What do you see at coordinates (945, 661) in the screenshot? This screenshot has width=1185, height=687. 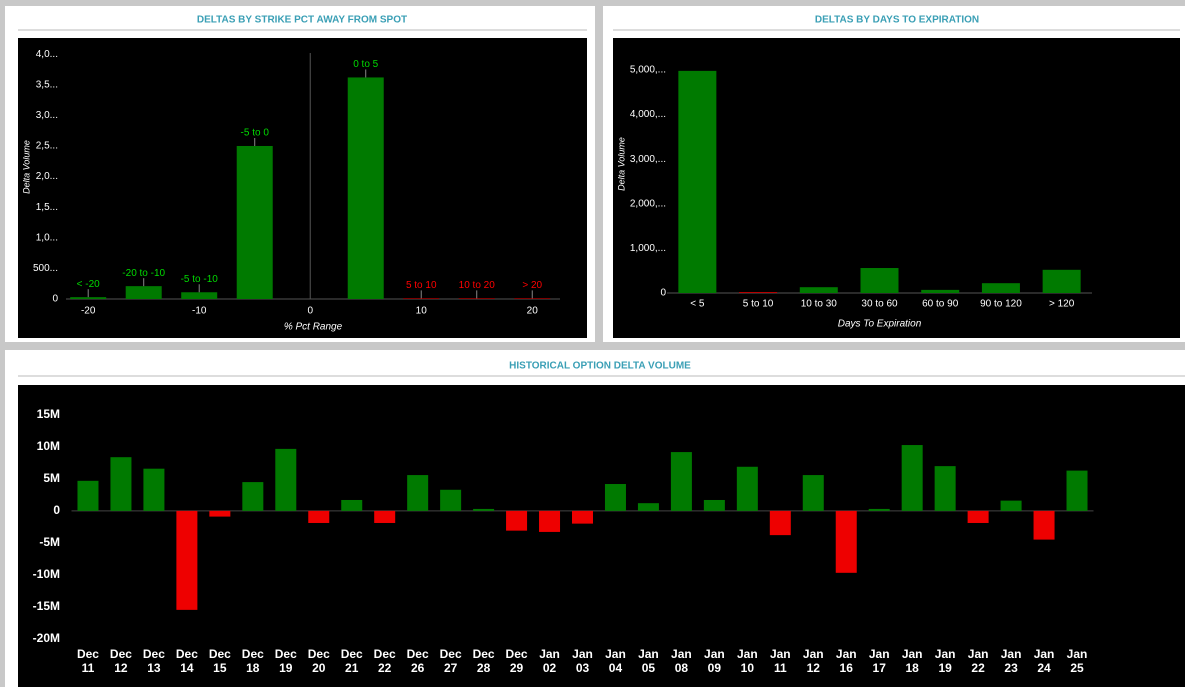 I see `x-tick-label: Jan 19` at bounding box center [945, 661].